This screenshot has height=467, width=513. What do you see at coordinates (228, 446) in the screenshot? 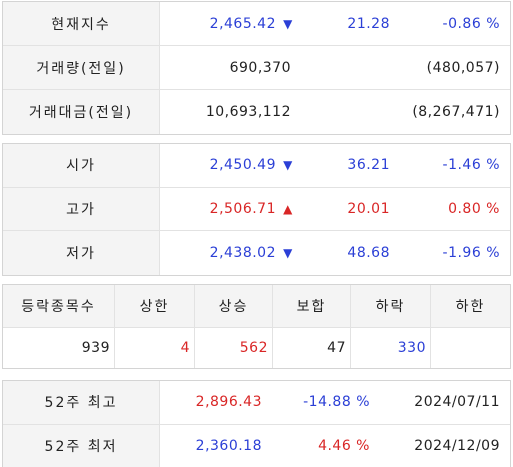
I see `week52-low-value: 2,360.18` at bounding box center [228, 446].